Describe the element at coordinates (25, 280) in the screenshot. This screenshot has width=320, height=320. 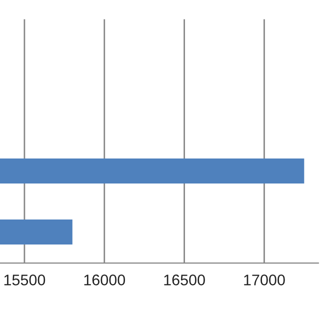
I see `x-tick-label: 15500` at that location.